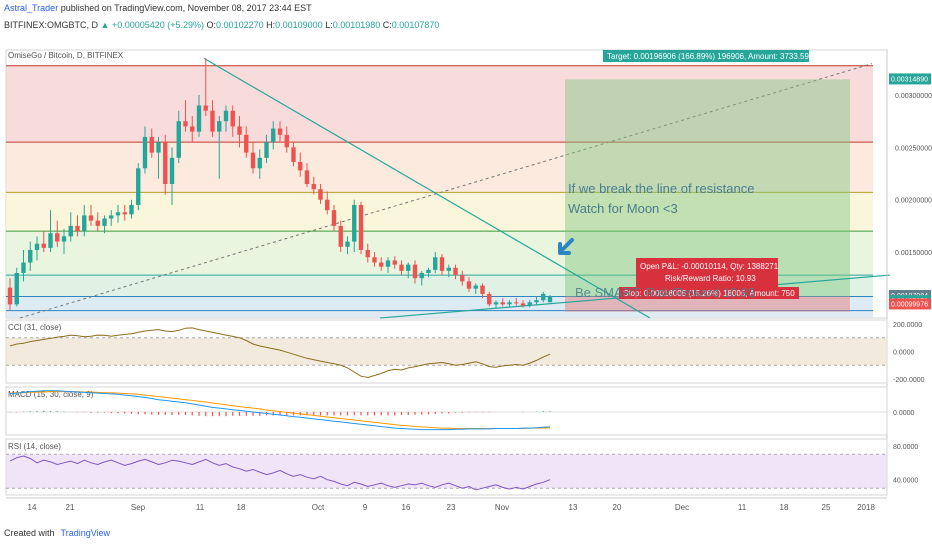 The image size is (932, 550). Describe the element at coordinates (35, 327) in the screenshot. I see `indicator-title: CCI (31, close)` at that location.